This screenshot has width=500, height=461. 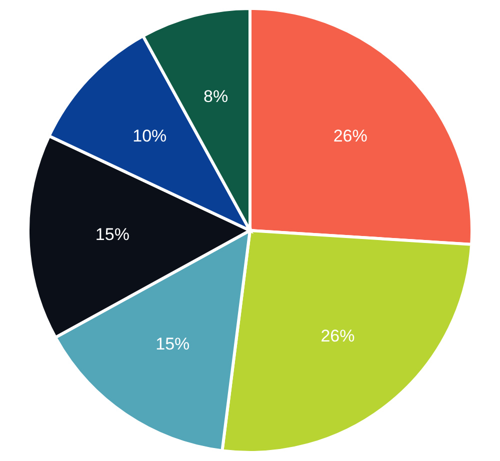 What do you see at coordinates (149, 136) in the screenshot?
I see `data-label: 10%` at bounding box center [149, 136].